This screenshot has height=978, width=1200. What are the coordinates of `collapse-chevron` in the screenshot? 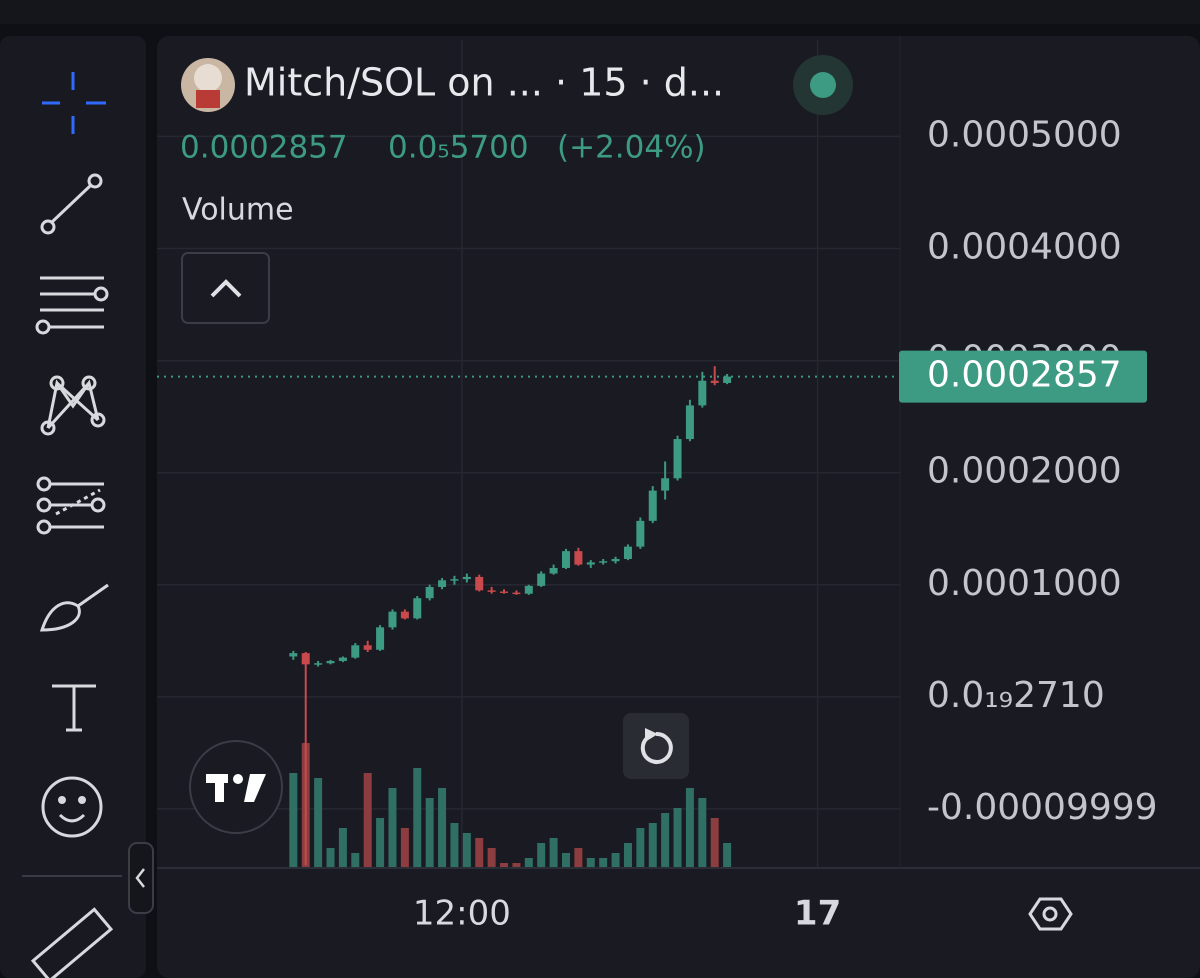 It's located at (226, 288).